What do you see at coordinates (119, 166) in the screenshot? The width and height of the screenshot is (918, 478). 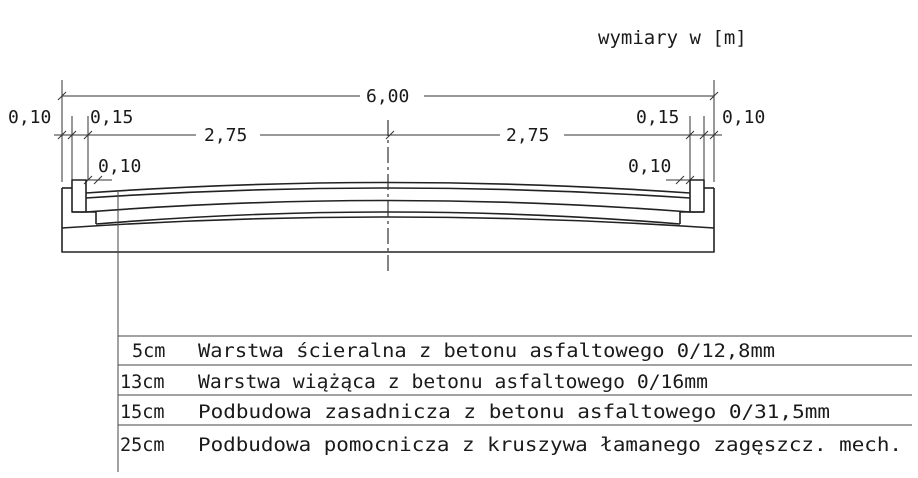 I see `dim-left-inner: 0,10` at bounding box center [119, 166].